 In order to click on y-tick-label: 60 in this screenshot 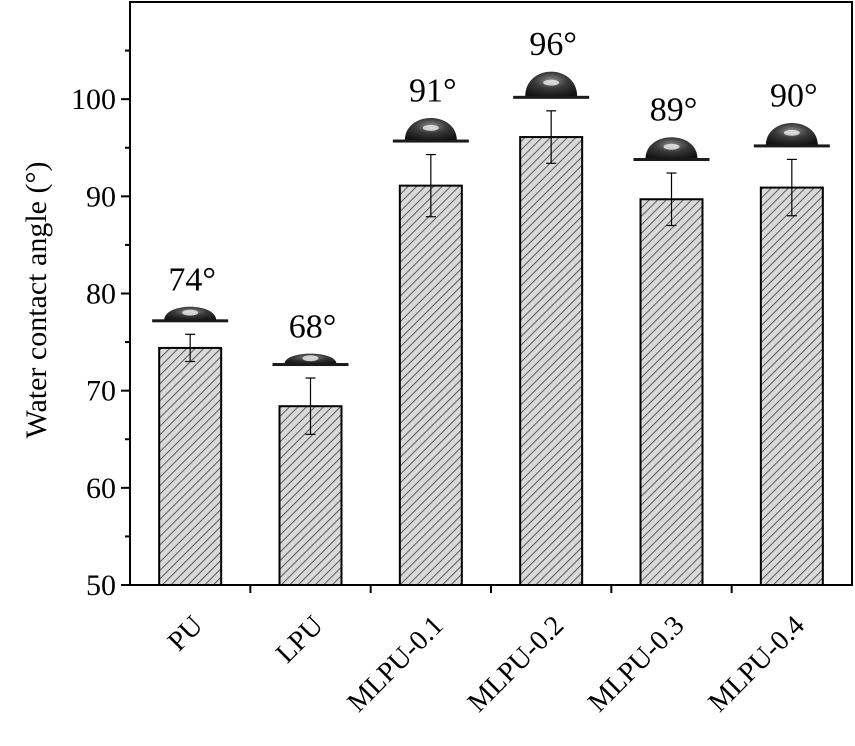, I will do `click(101, 488)`.